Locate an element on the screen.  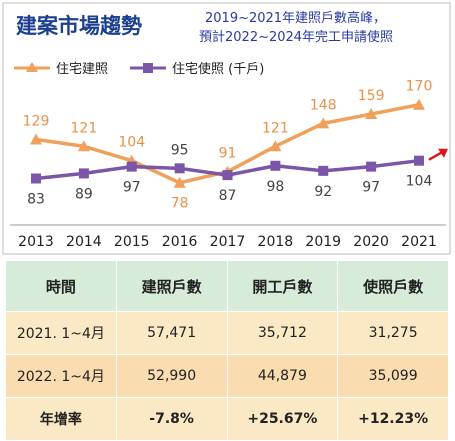
table-header-occupancy-permits: 使照戶數 is located at coordinates (393, 286).